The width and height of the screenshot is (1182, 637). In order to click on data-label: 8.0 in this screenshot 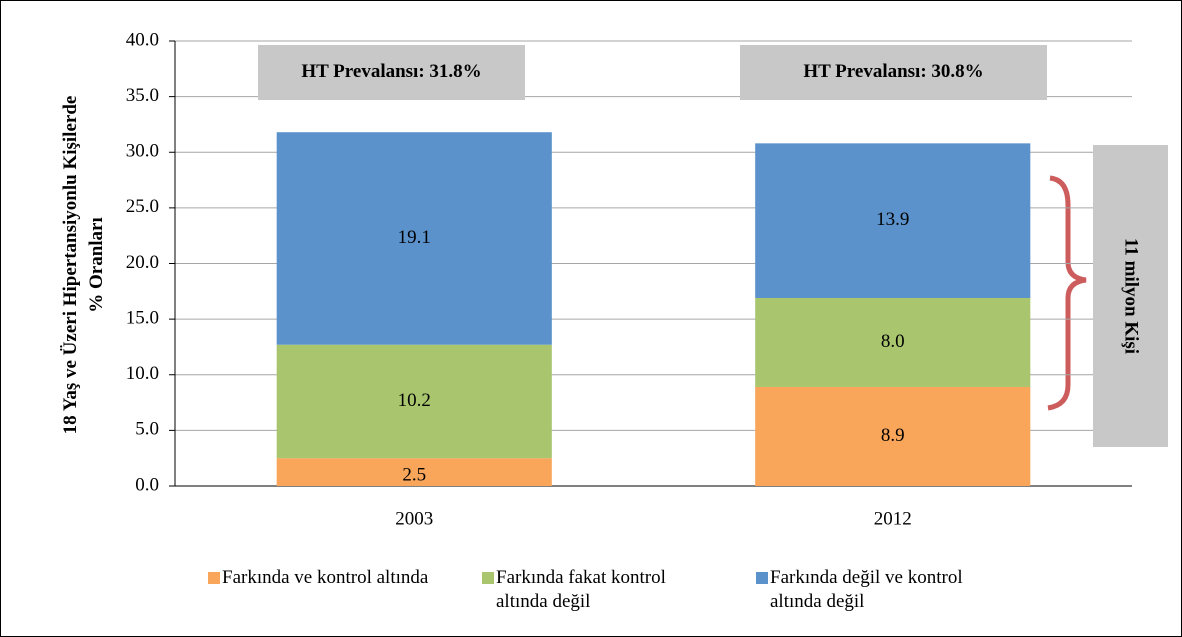, I will do `click(893, 341)`.